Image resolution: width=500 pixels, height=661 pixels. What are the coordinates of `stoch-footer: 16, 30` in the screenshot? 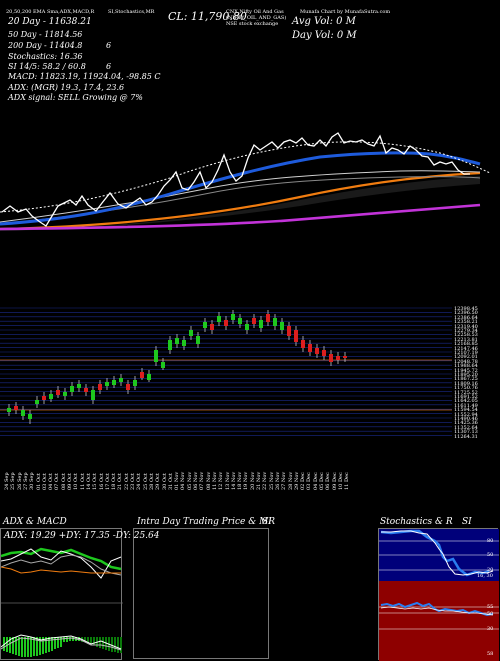 It's located at (485, 576).